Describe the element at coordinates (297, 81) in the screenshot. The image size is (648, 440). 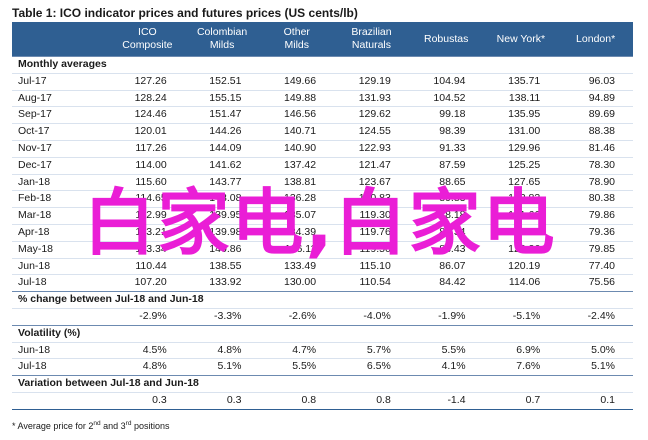
I see `table-cell: 149.66` at that location.